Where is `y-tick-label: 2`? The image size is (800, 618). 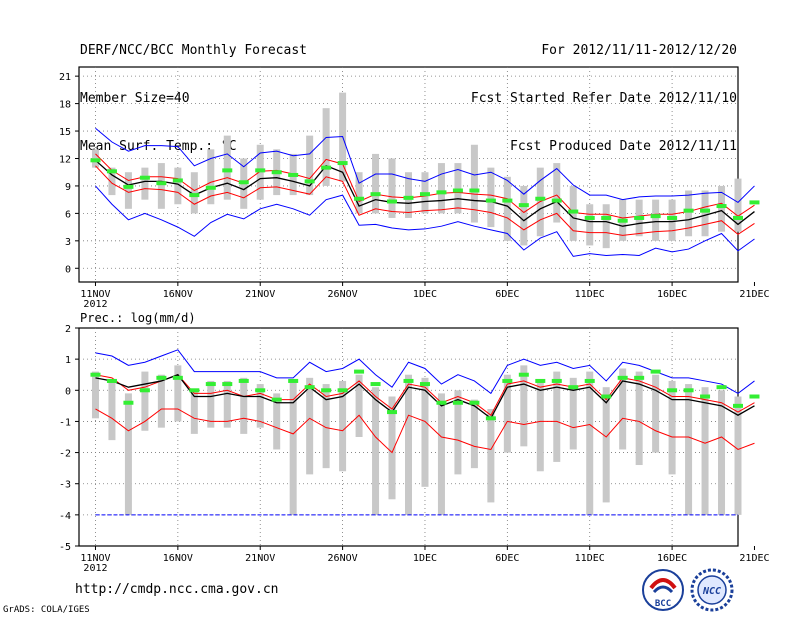
y-tick-label: 2 is located at coordinates (68, 329).